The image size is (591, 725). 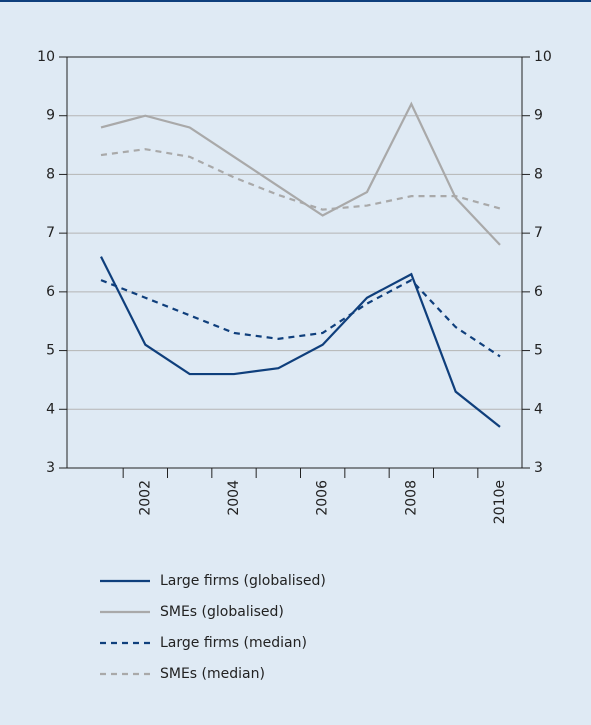 I want to click on y2-tick-label: 9, so click(x=538, y=116).